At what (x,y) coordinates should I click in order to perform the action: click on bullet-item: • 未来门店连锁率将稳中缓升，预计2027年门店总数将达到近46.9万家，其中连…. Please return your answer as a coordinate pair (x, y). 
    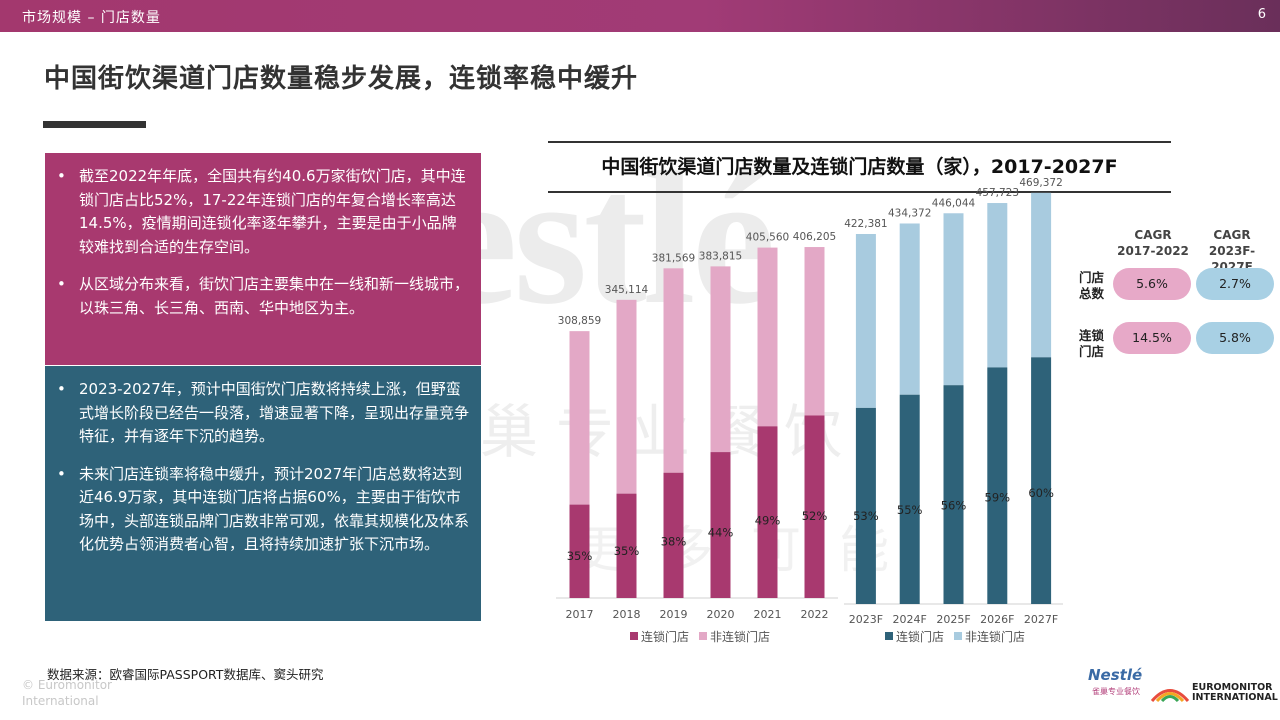
    Looking at the image, I should click on (262, 510).